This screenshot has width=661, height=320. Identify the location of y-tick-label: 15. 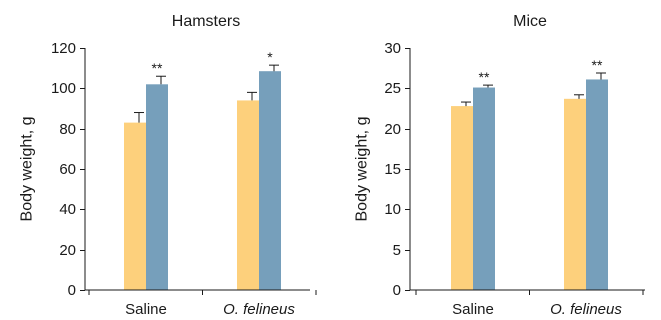
(392, 169).